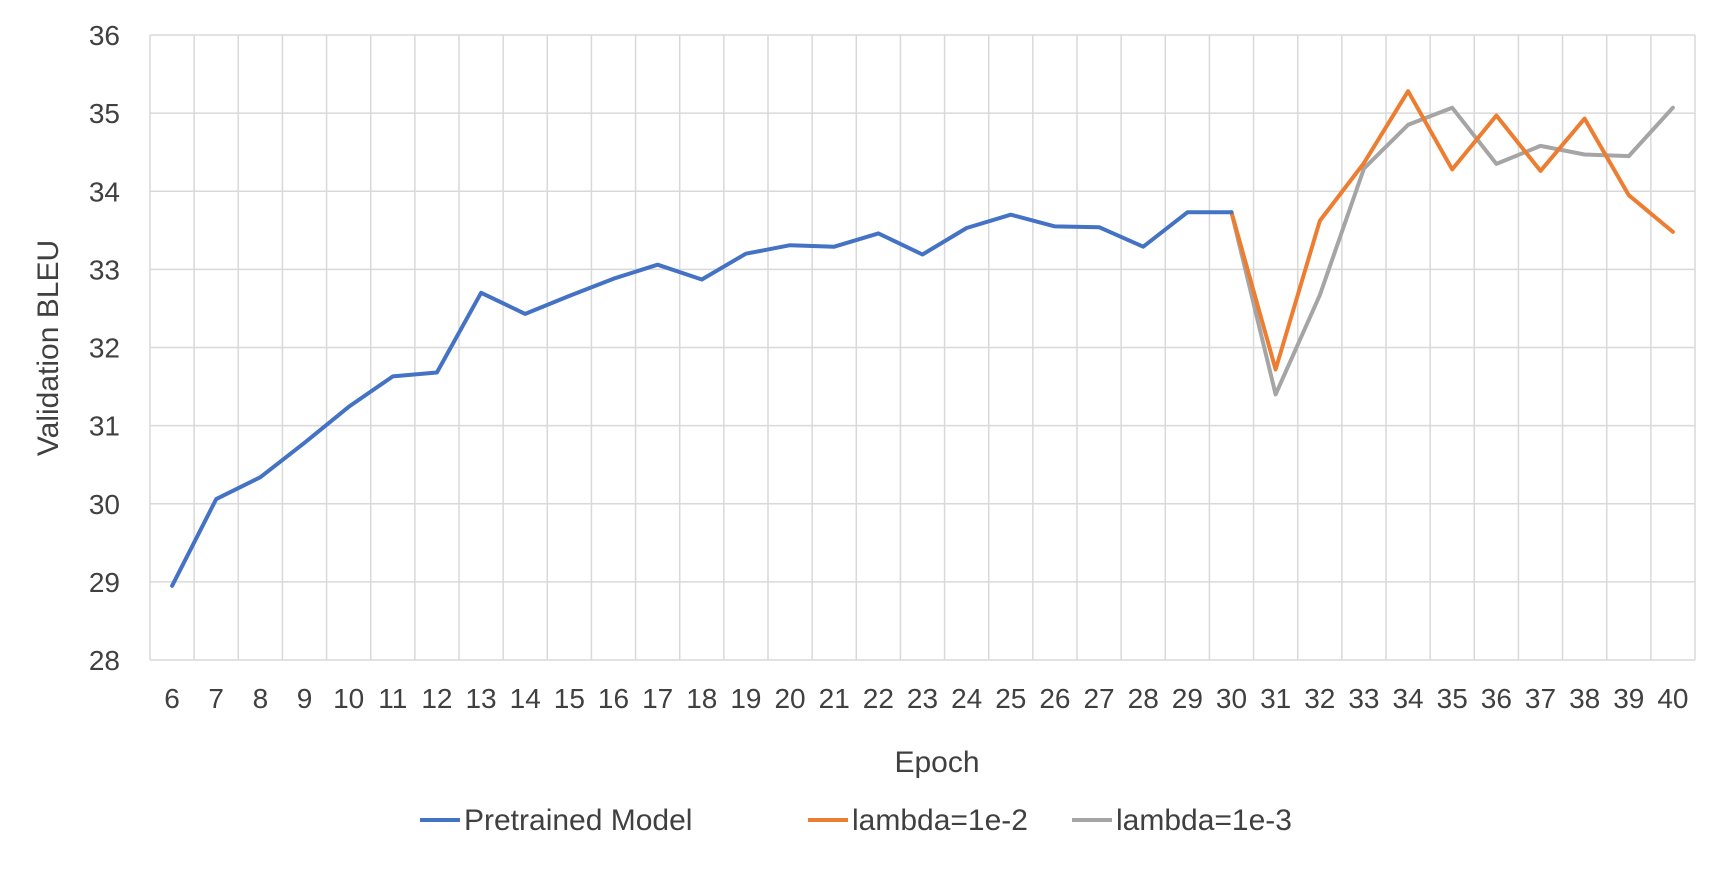  What do you see at coordinates (525, 698) in the screenshot?
I see `x-tick-label: 14` at bounding box center [525, 698].